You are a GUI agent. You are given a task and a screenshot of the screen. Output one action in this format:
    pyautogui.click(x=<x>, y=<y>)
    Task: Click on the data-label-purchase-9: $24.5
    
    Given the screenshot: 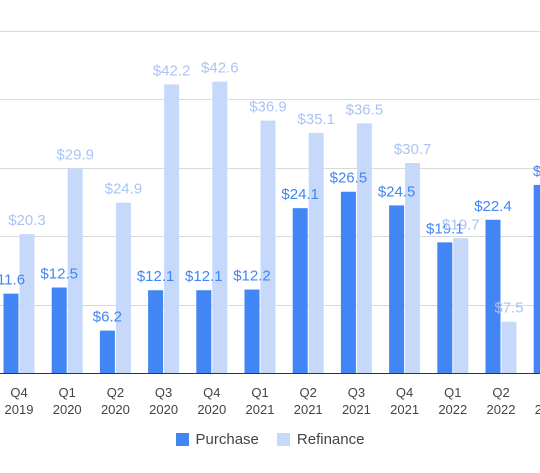 What is the action you would take?
    pyautogui.click(x=397, y=191)
    